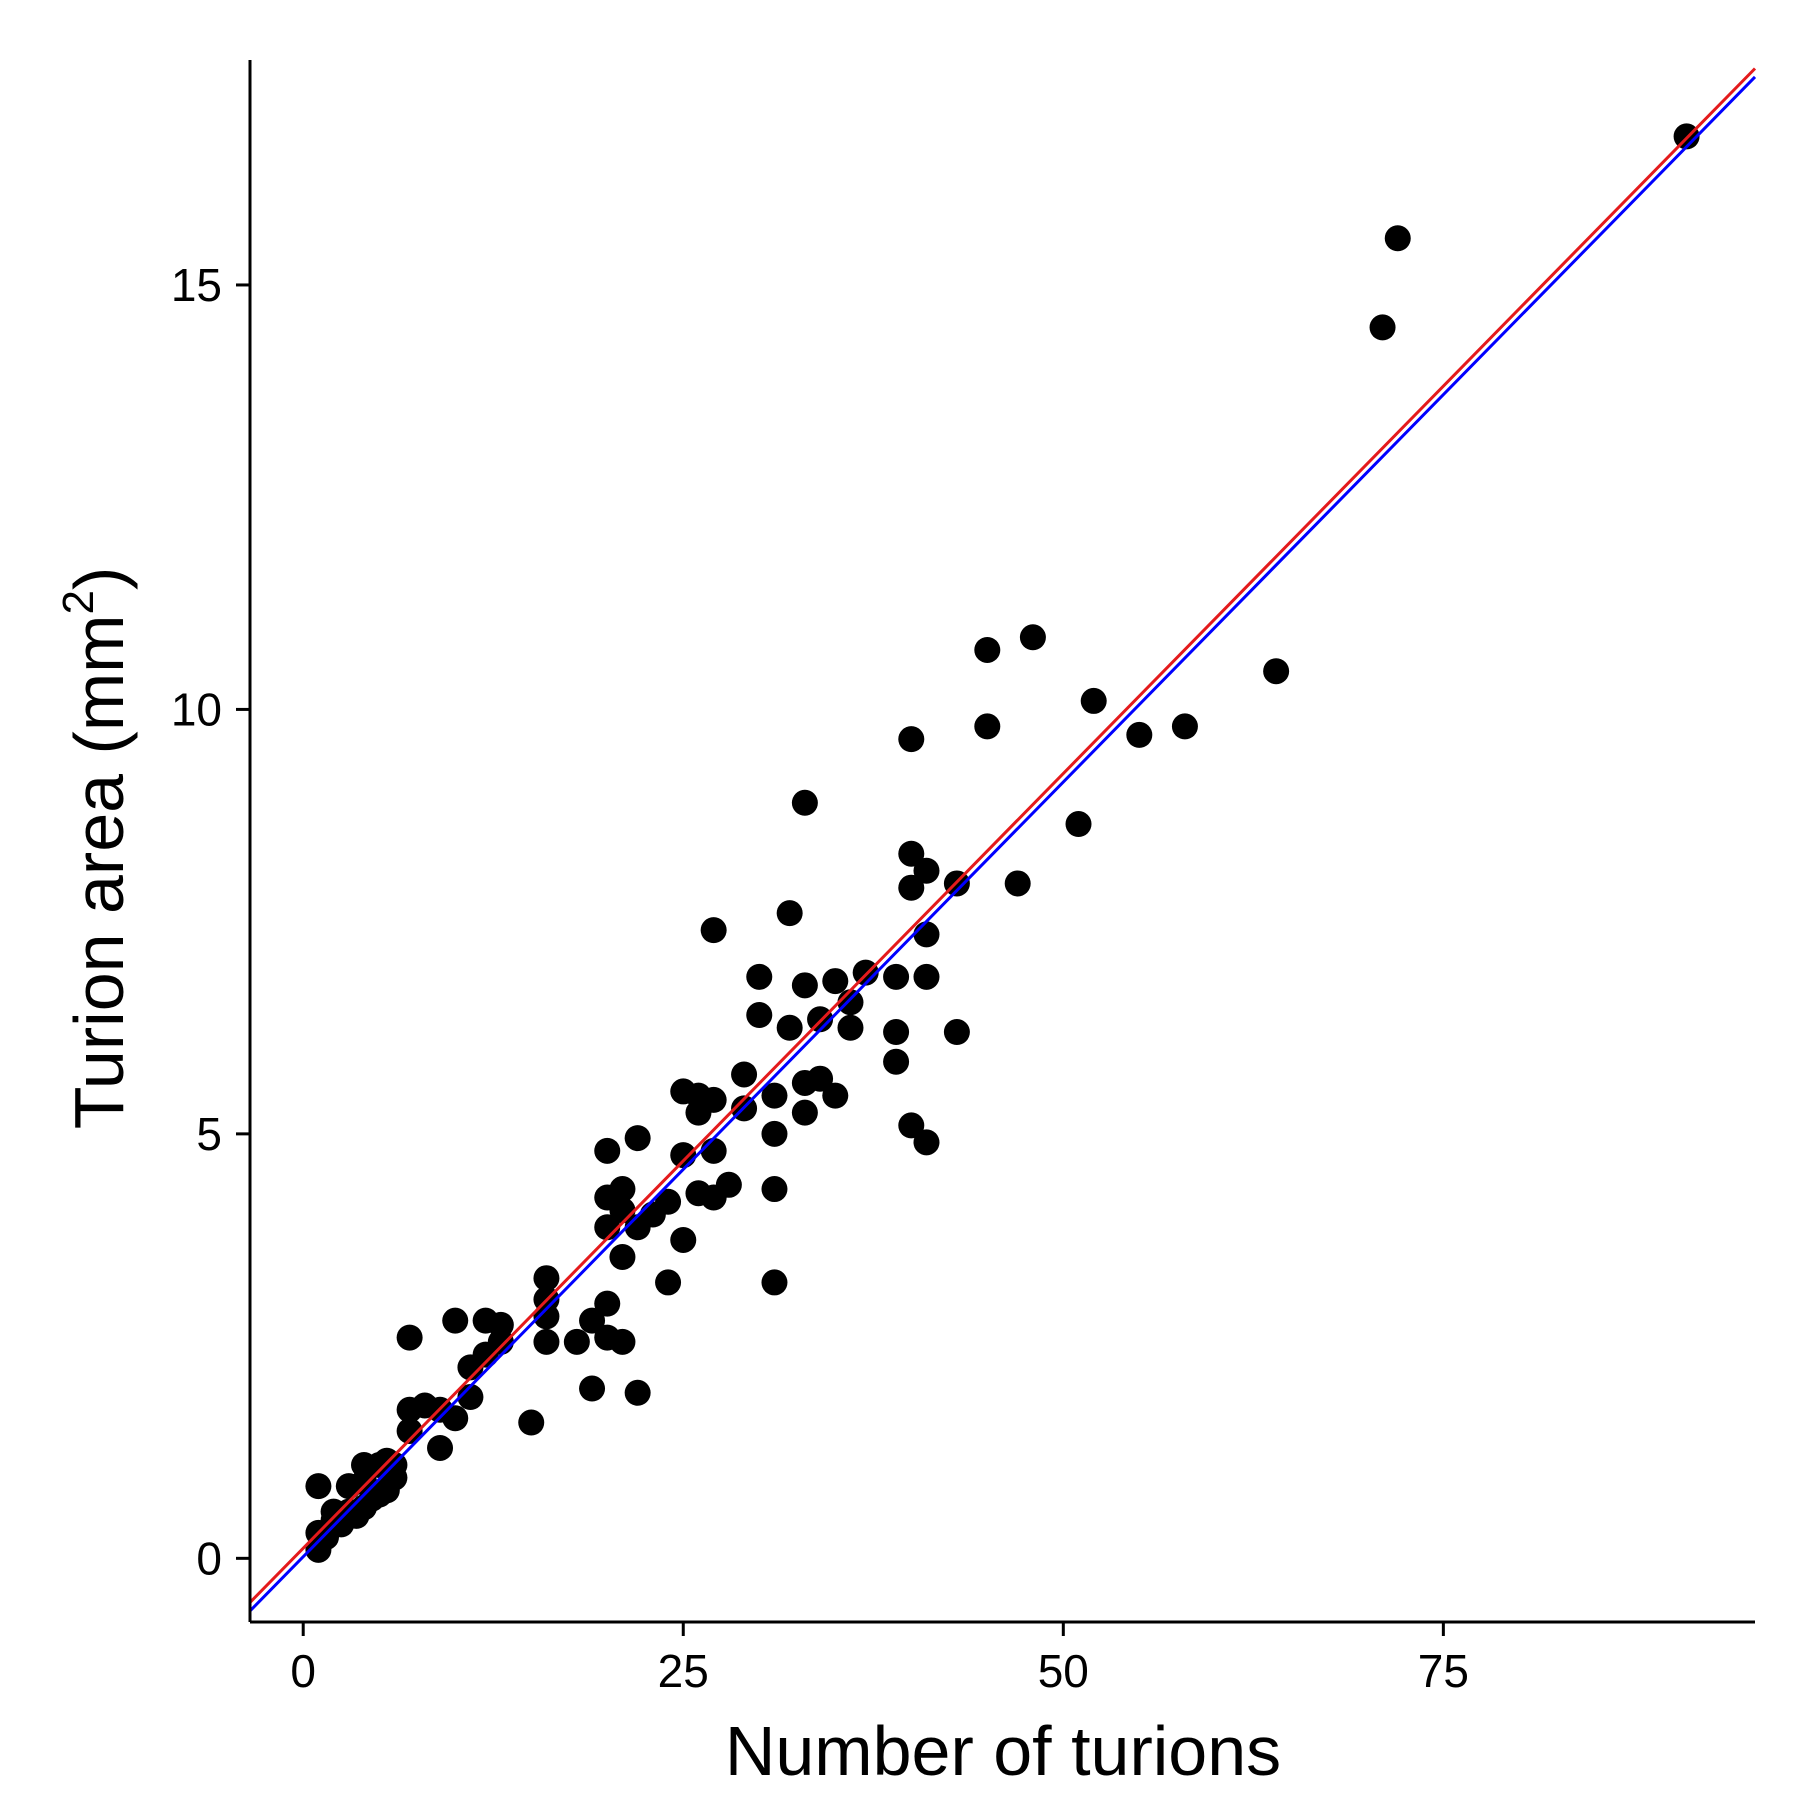  Describe the element at coordinates (210, 921) in the screenshot. I see `y-axis-ticks: 0 5 10 15` at that location.